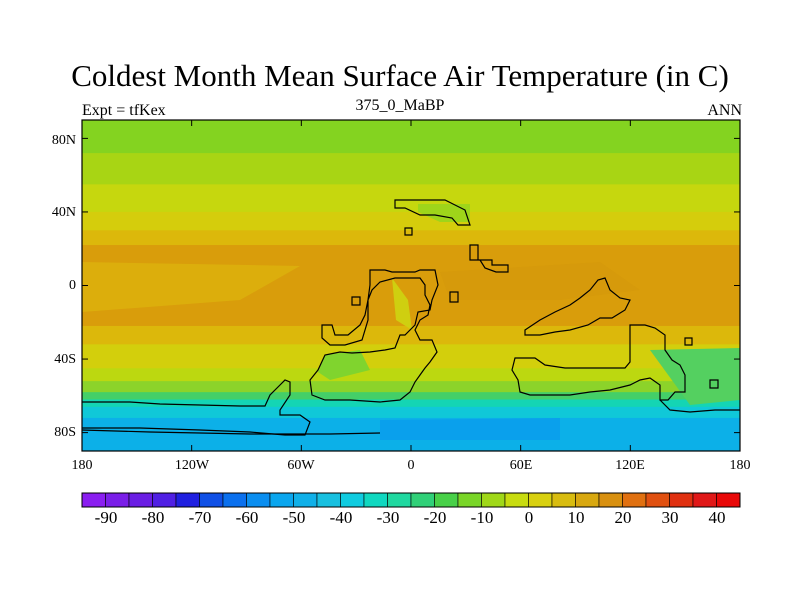 This screenshot has width=800, height=600. I want to click on coastline-east-rim, so click(699, 406).